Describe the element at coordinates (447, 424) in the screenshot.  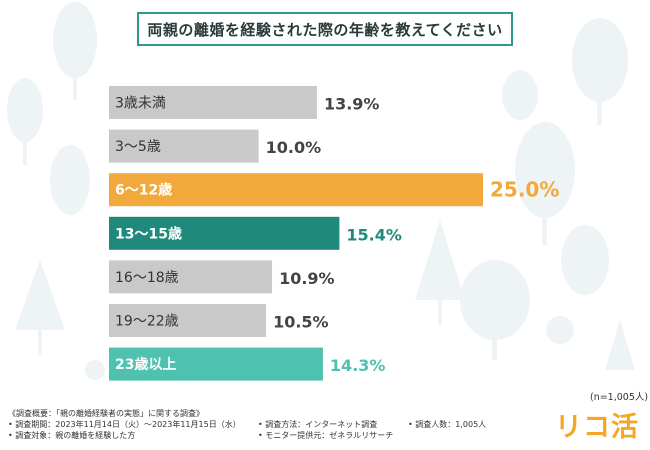
I see `survey-respondents: • 調査人数：1,005人` at that location.